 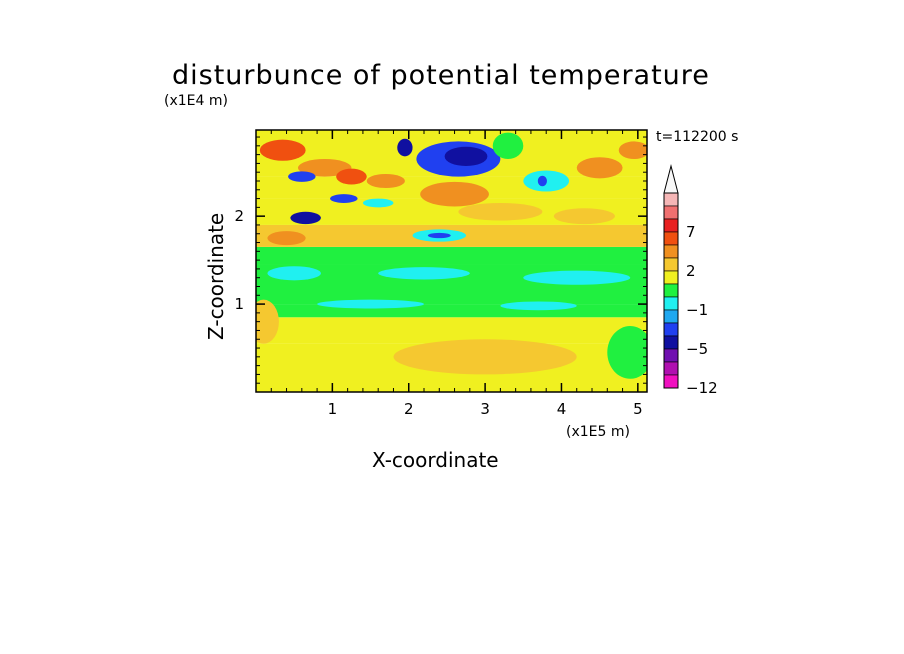 What do you see at coordinates (435, 460) in the screenshot?
I see `x-axis-title: X-coordinate` at bounding box center [435, 460].